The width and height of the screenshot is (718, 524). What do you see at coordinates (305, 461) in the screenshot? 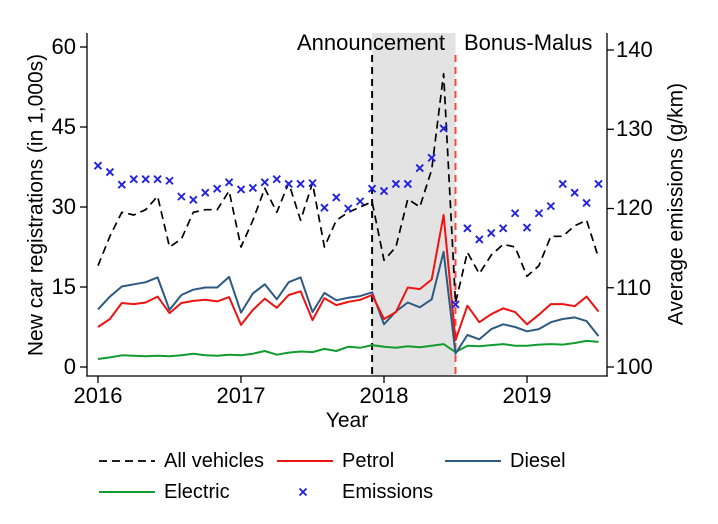
I see `red-line-icon` at bounding box center [305, 461].